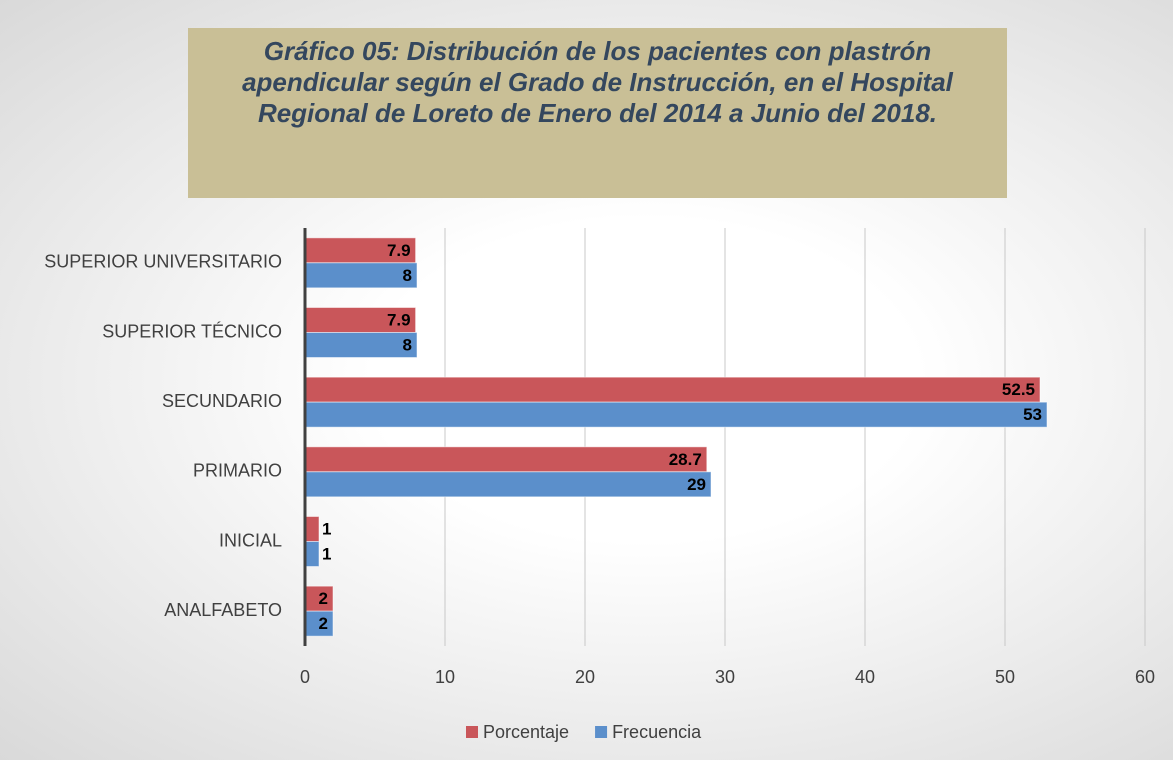  What do you see at coordinates (305, 677) in the screenshot?
I see `x-tick-label: 0` at bounding box center [305, 677].